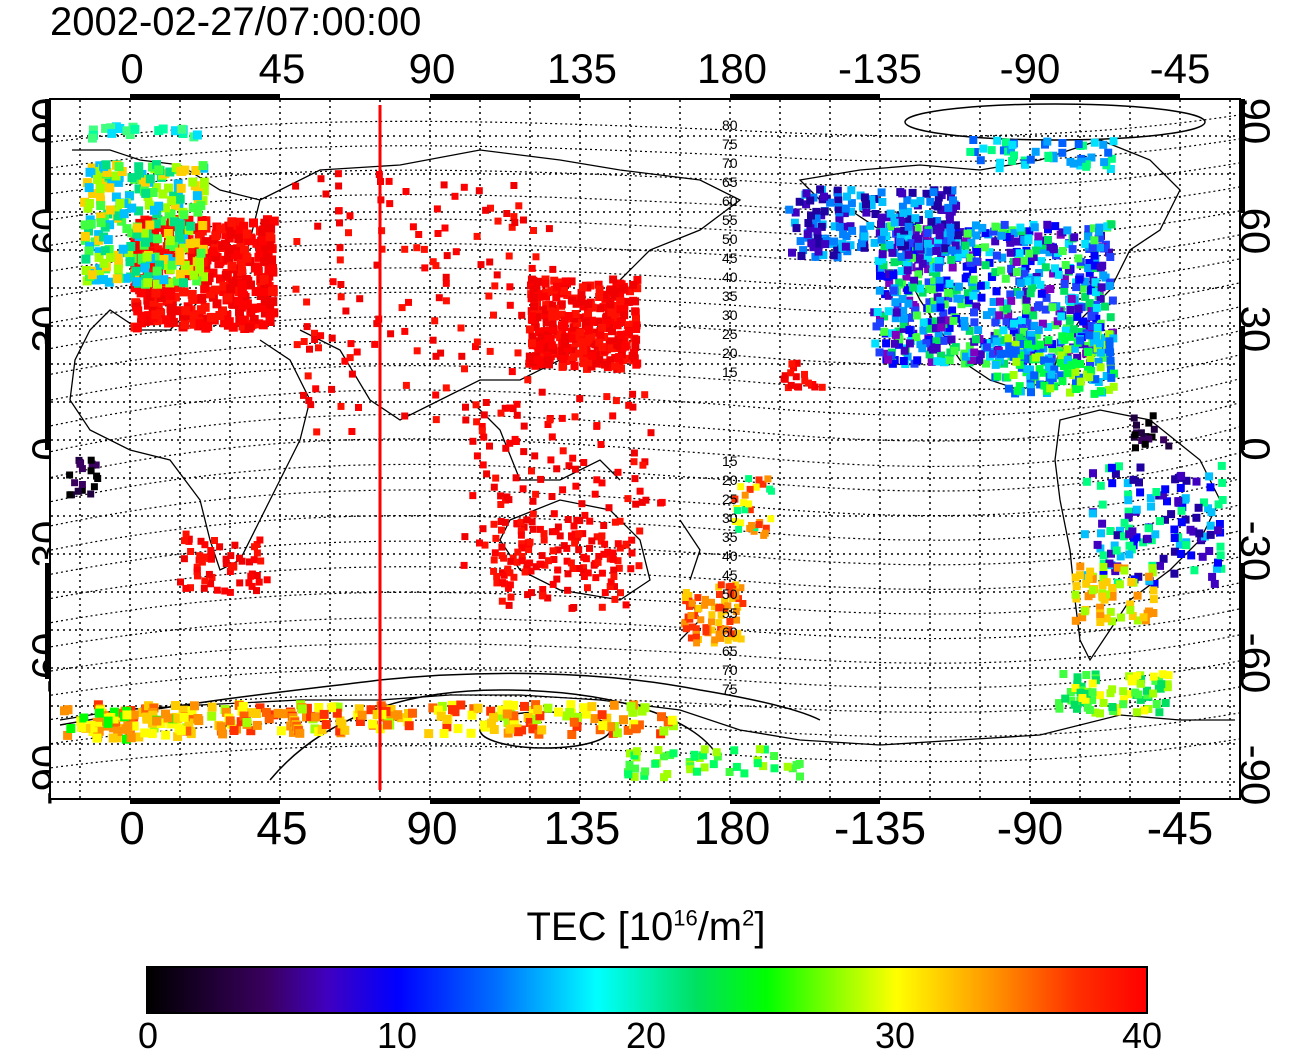 The width and height of the screenshot is (1292, 1057). Describe the element at coordinates (1030, 828) in the screenshot. I see `bottom-tick: -90` at that location.